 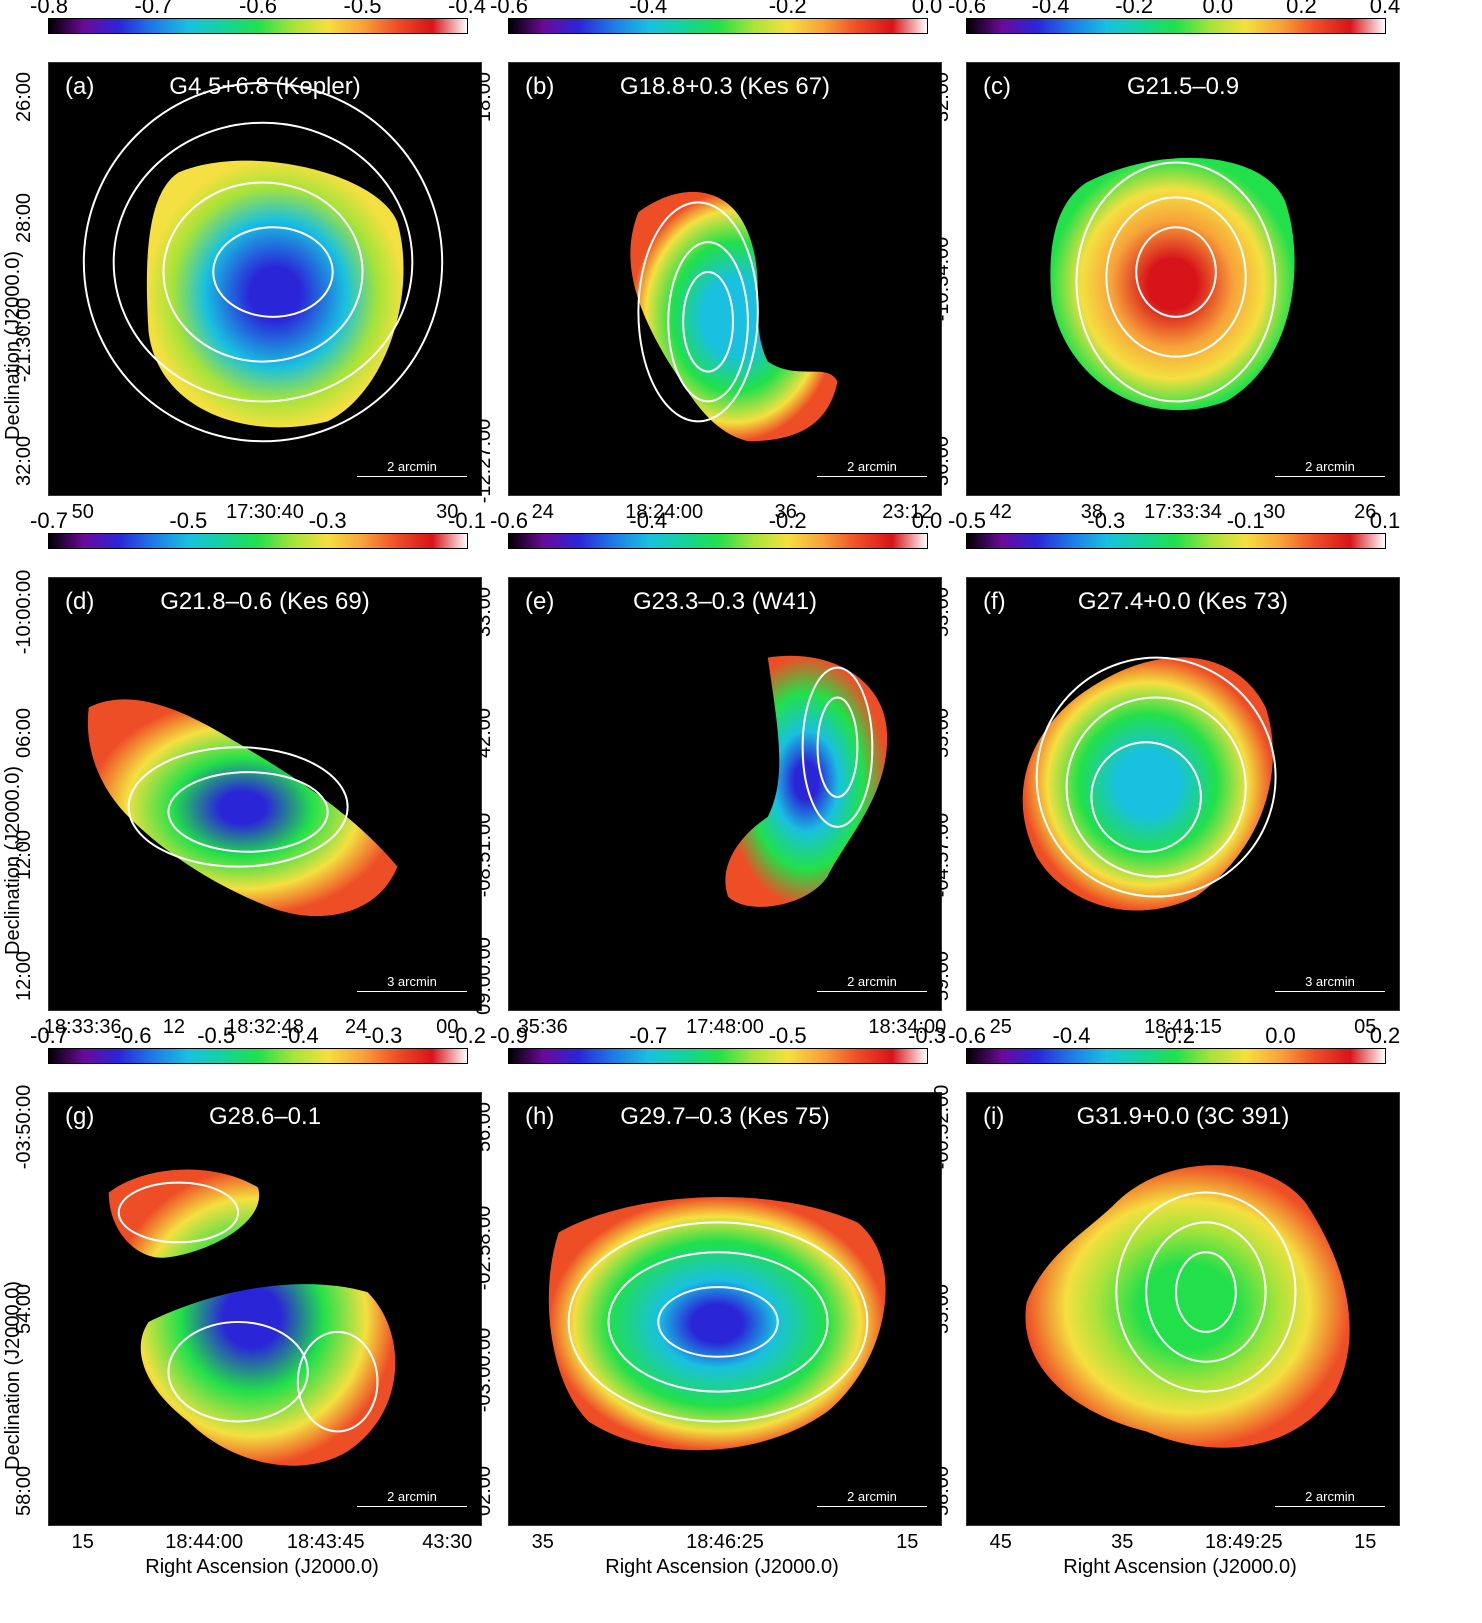 What do you see at coordinates (82, 1027) in the screenshot?
I see `x-tick-label: 18:33:36` at bounding box center [82, 1027].